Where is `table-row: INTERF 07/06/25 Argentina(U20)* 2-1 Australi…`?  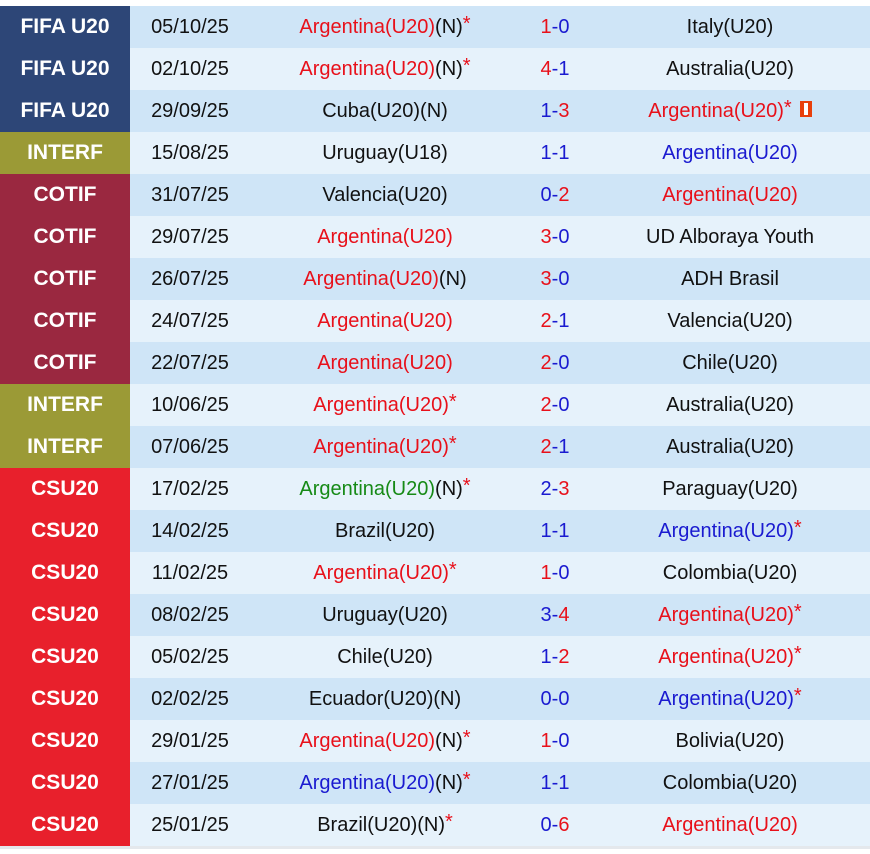
table-row: INTERF 07/06/25 Argentina(U20)* 2-1 Australi… is located at coordinates (435, 447).